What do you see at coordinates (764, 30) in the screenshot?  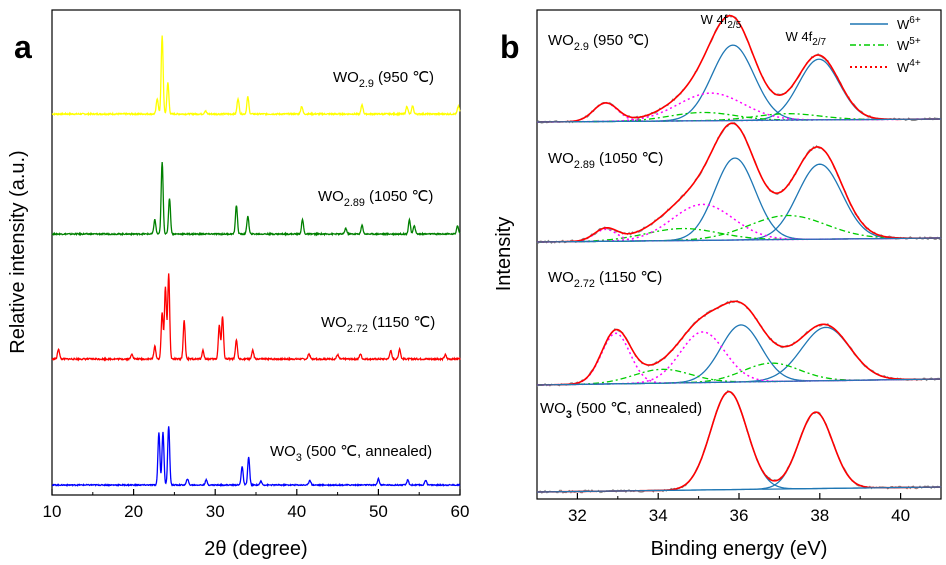 I see `panel-b-peak-labels: W 4f2/5 W 4f2/7` at bounding box center [764, 30].